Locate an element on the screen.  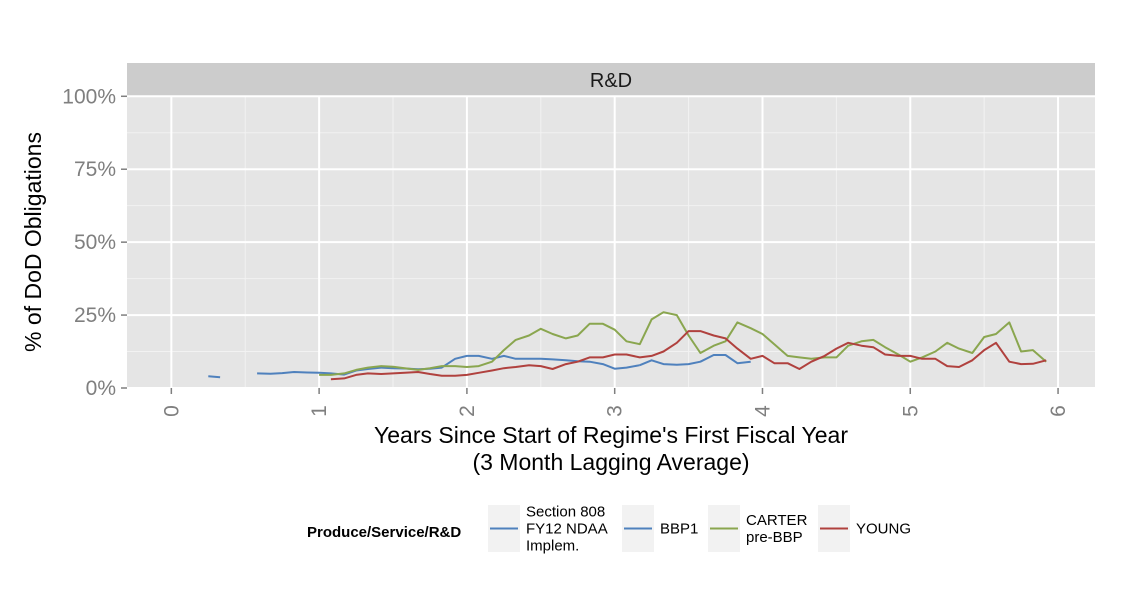
facet-label: R&D is located at coordinates (611, 81).